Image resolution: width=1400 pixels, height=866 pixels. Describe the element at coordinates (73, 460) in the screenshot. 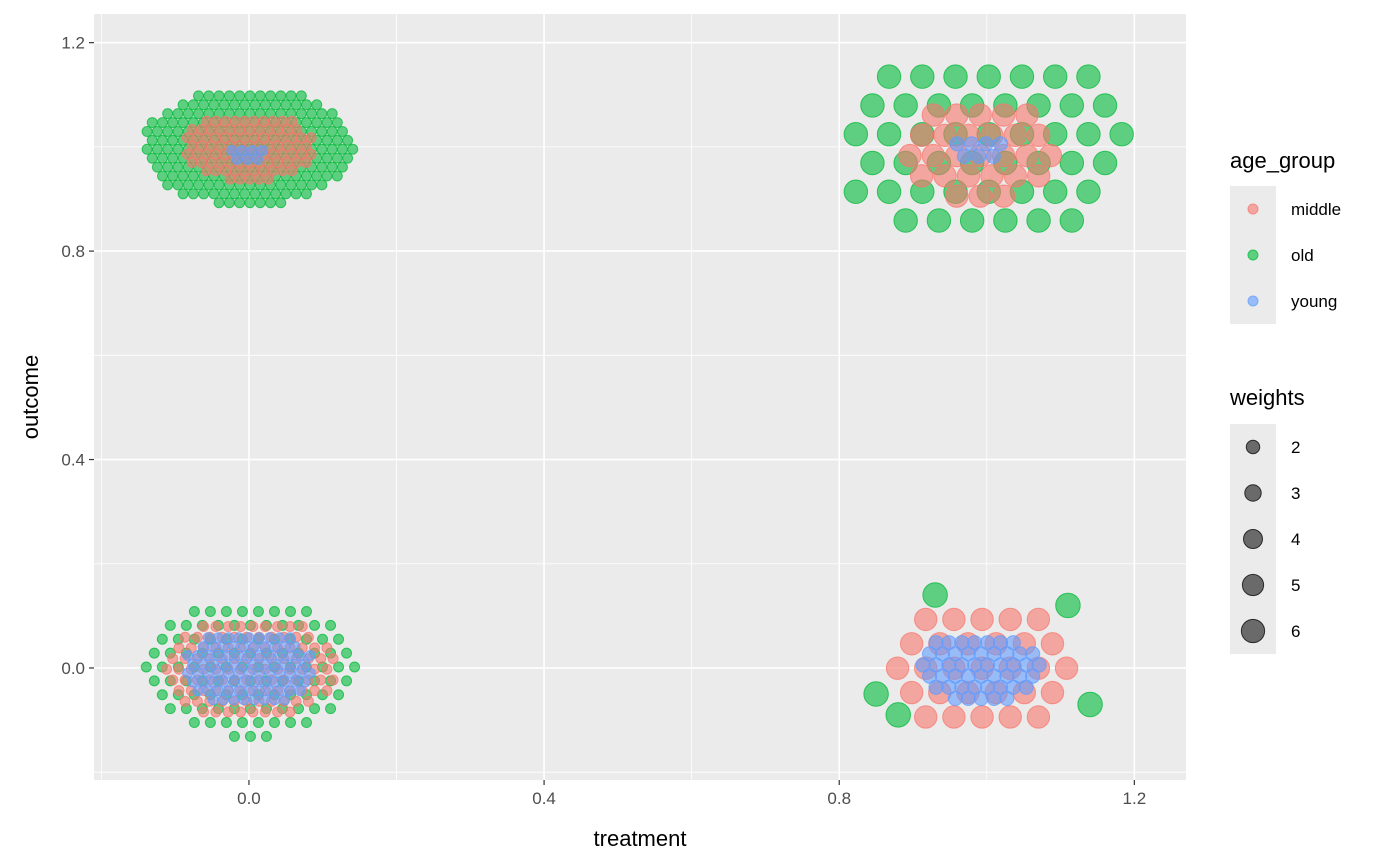

I see `y-tick-label: 0.4` at that location.